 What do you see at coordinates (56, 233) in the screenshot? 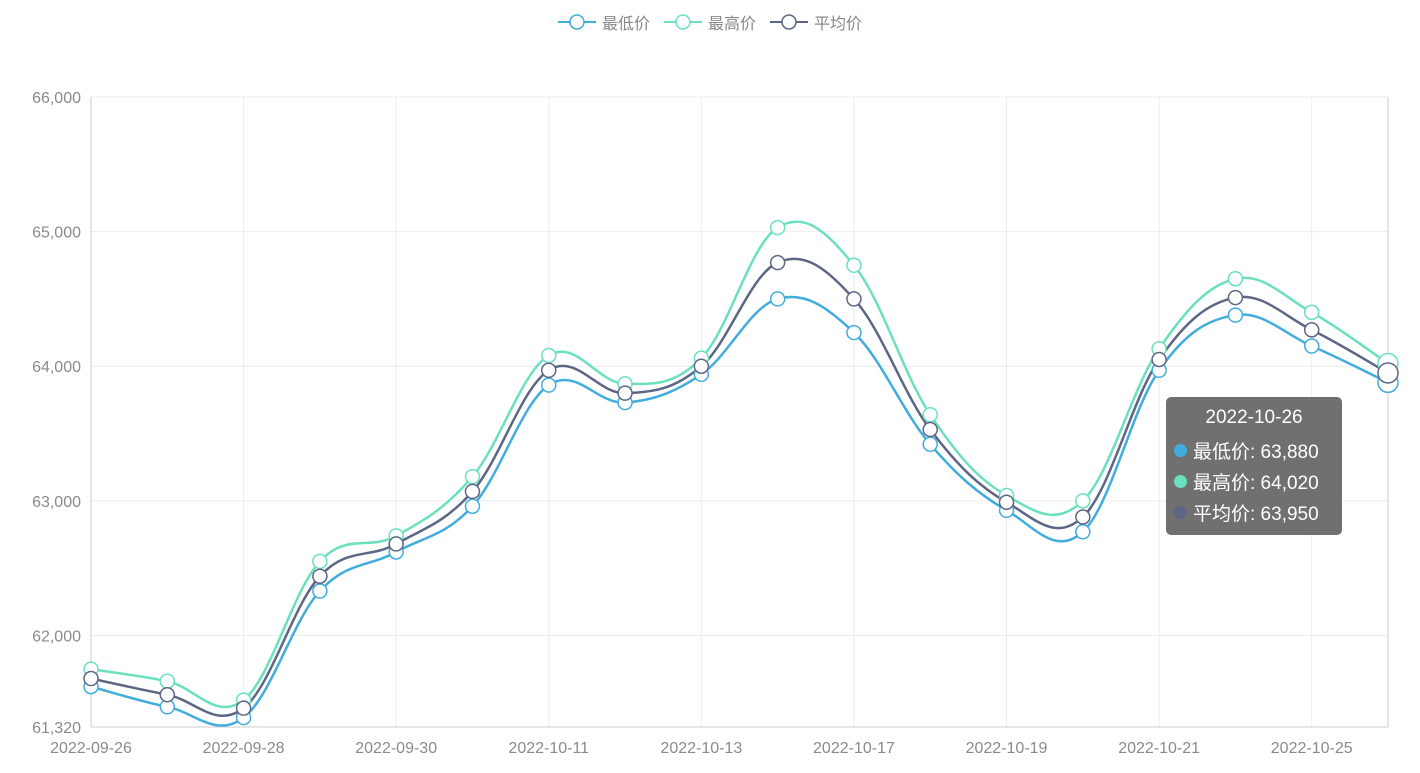
I see `y-tick-label: 65,000` at bounding box center [56, 233].